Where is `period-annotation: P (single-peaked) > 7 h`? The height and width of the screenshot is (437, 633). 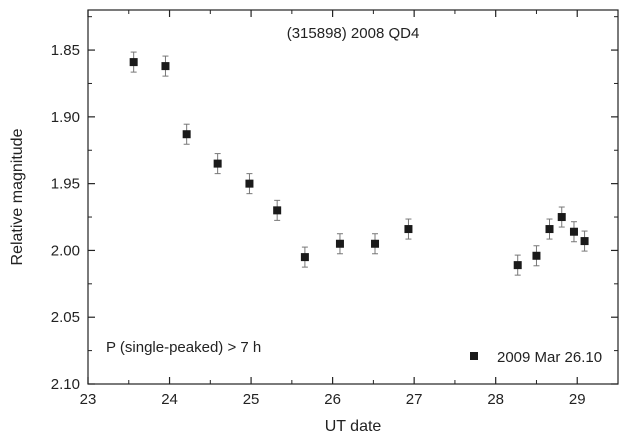
period-annotation: P (single-peaked) > 7 h is located at coordinates (183, 347).